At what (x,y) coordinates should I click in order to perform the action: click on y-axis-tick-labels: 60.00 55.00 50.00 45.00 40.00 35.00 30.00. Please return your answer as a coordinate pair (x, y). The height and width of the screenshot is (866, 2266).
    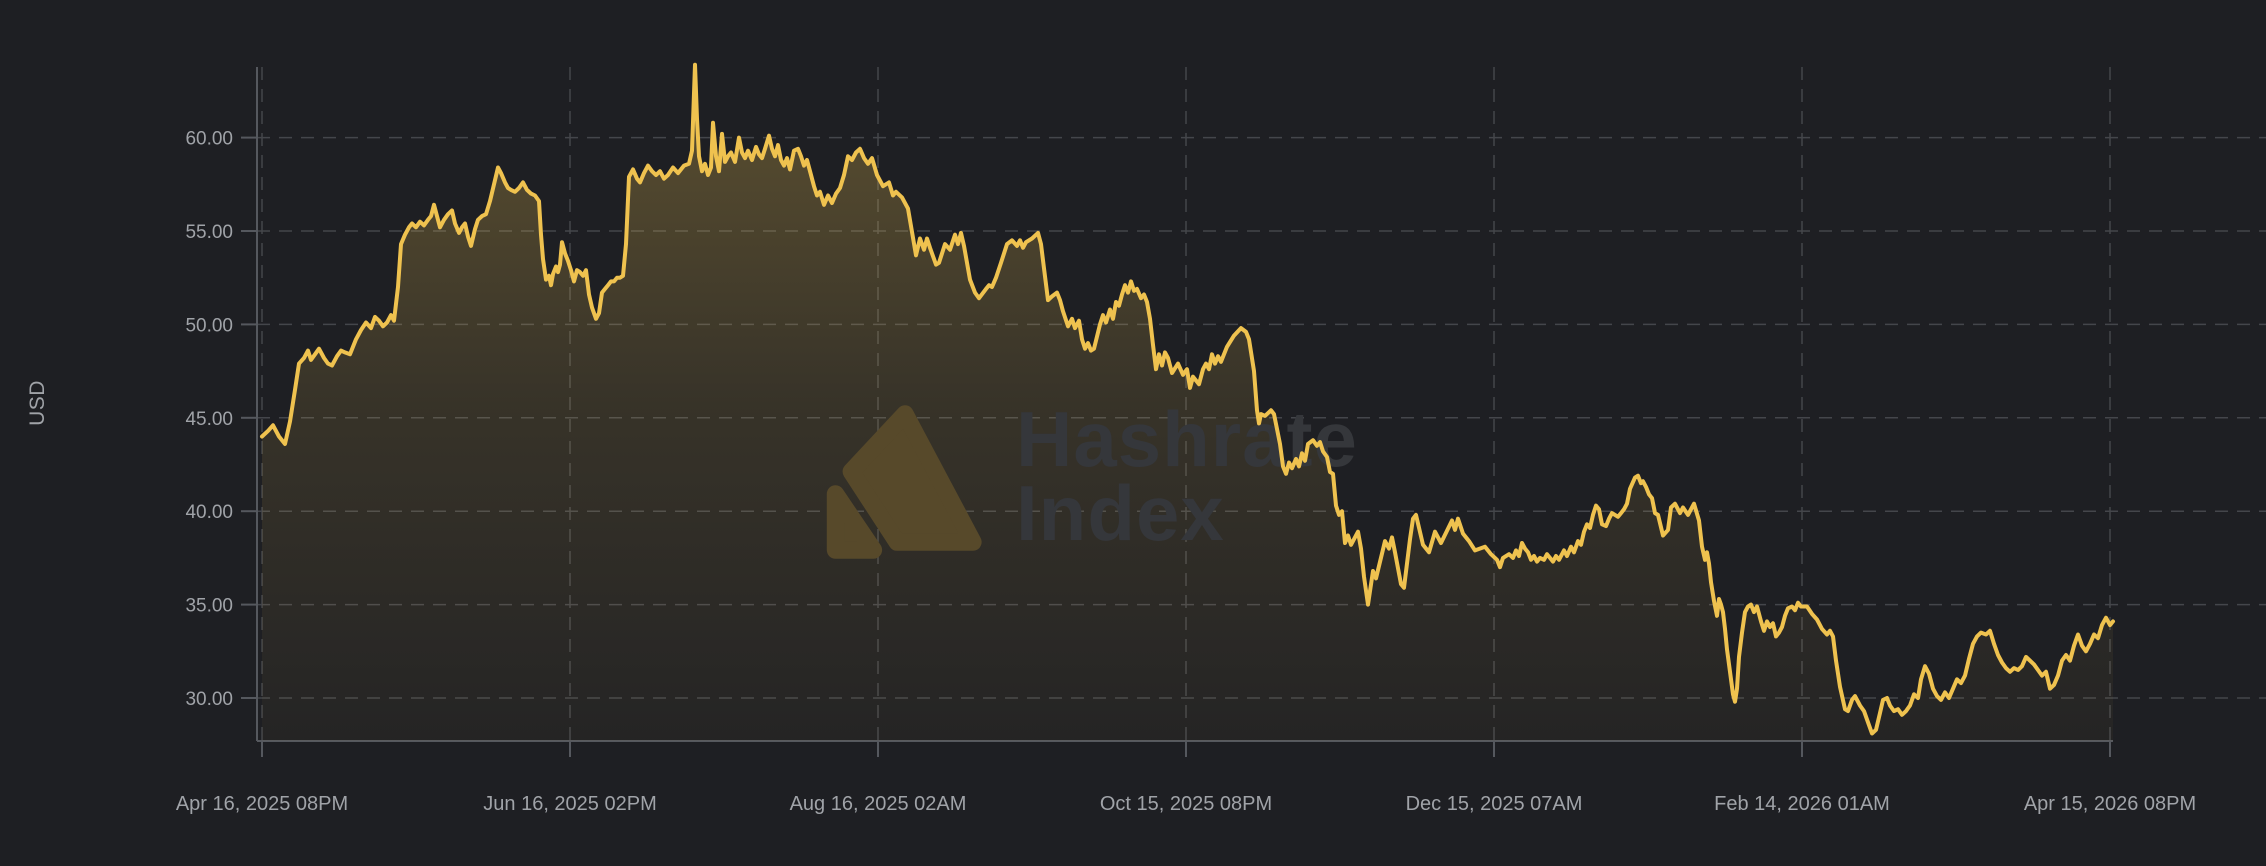
    Looking at the image, I should click on (209, 419).